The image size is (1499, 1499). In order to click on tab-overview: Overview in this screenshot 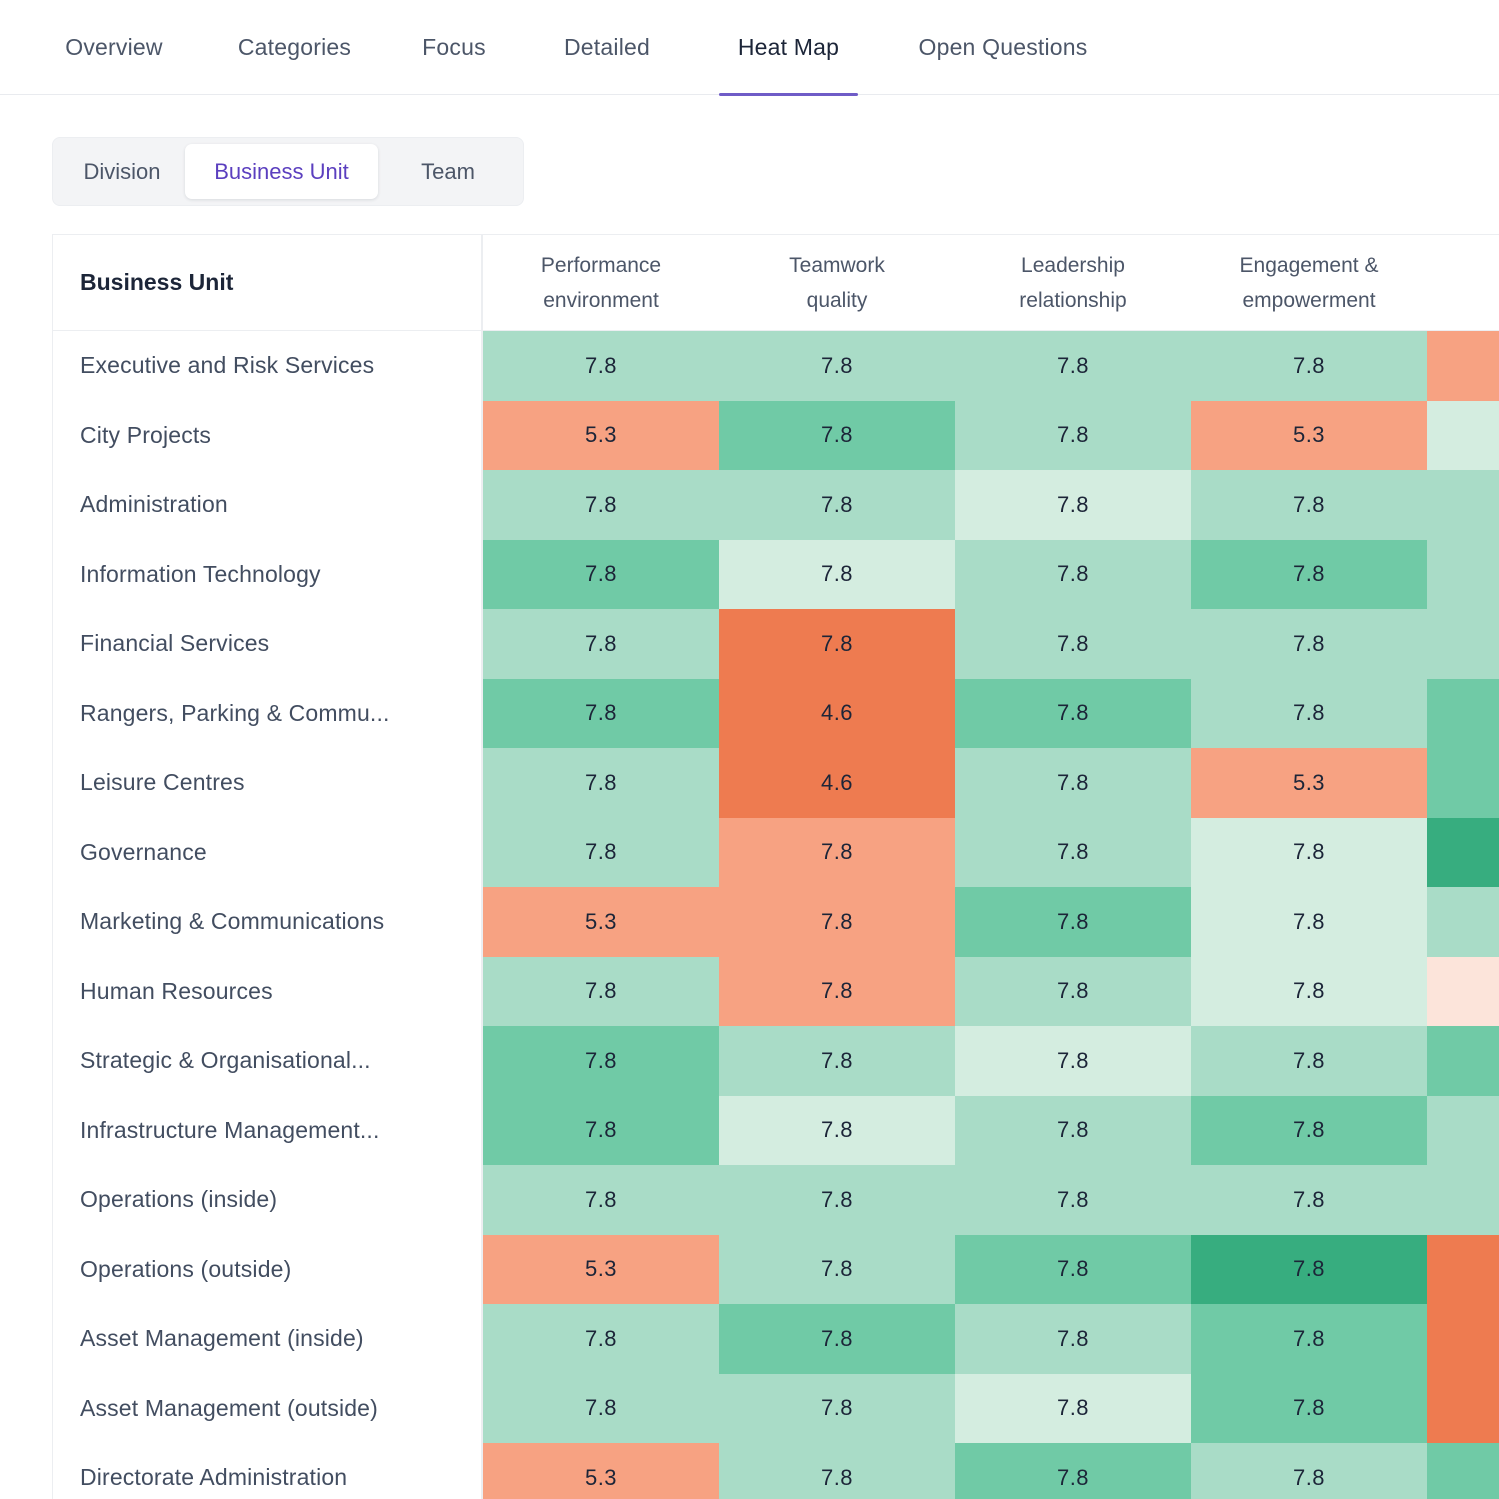, I will do `click(114, 47)`.